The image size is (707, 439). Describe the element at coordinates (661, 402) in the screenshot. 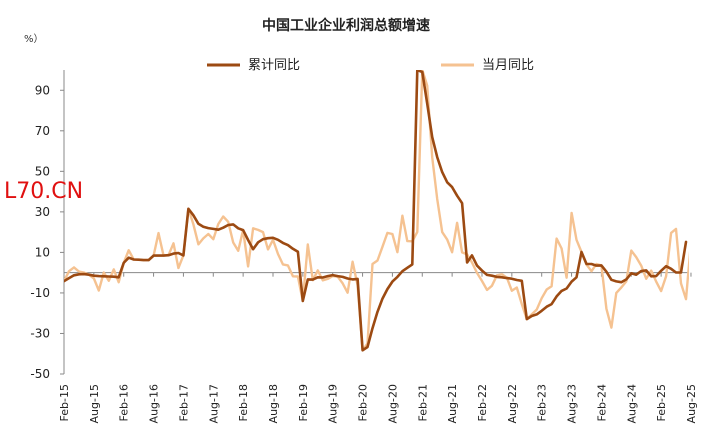

I see `x-tick-label: Feb-25` at that location.